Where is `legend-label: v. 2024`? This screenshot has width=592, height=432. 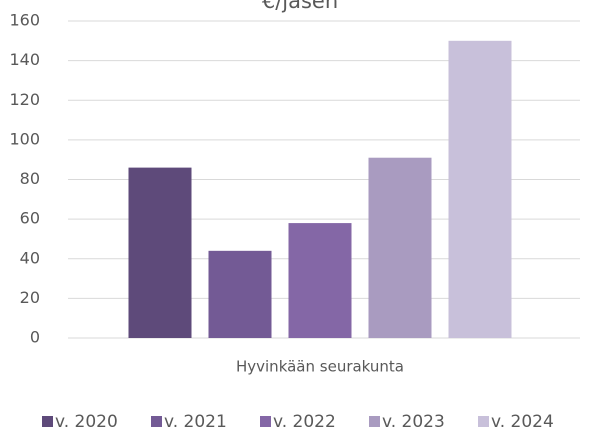 legend-label: v. 2024 is located at coordinates (522, 422).